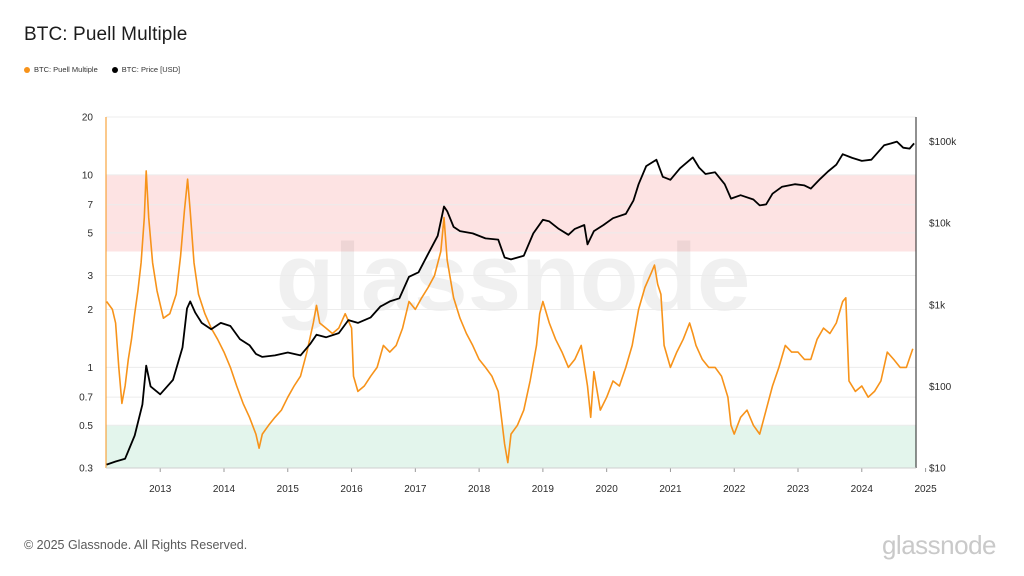 The height and width of the screenshot is (576, 1024). I want to click on legend-item-price: BTC: Price [USD], so click(146, 69).